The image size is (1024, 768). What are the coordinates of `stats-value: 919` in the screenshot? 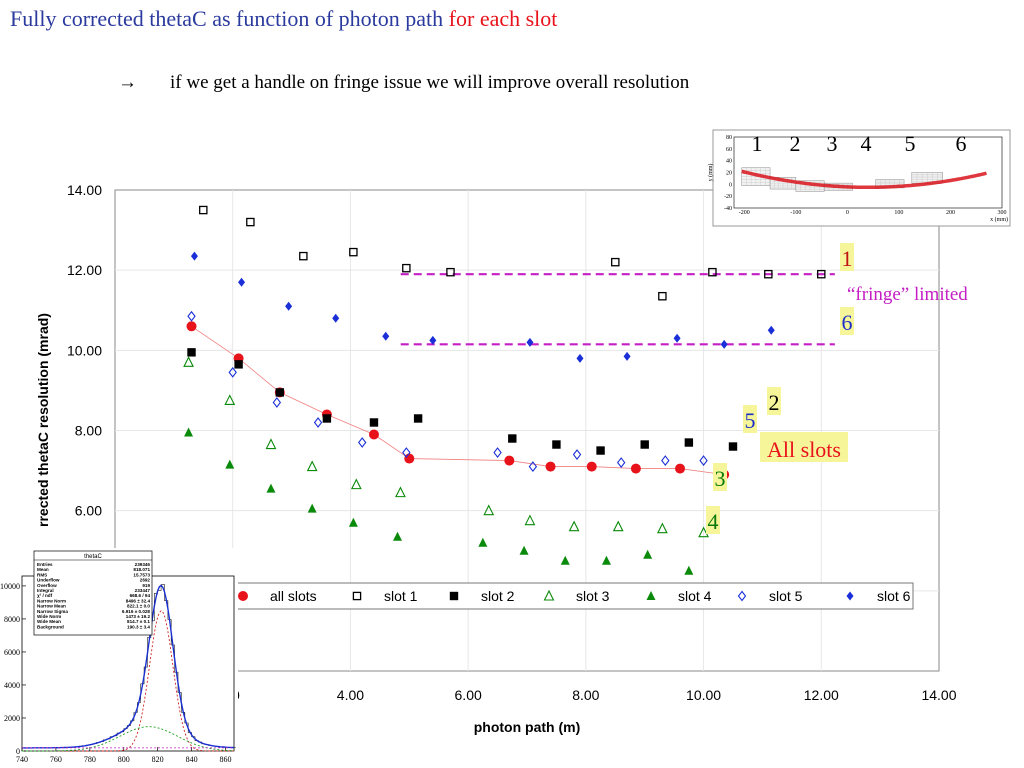 It's located at (146, 585).